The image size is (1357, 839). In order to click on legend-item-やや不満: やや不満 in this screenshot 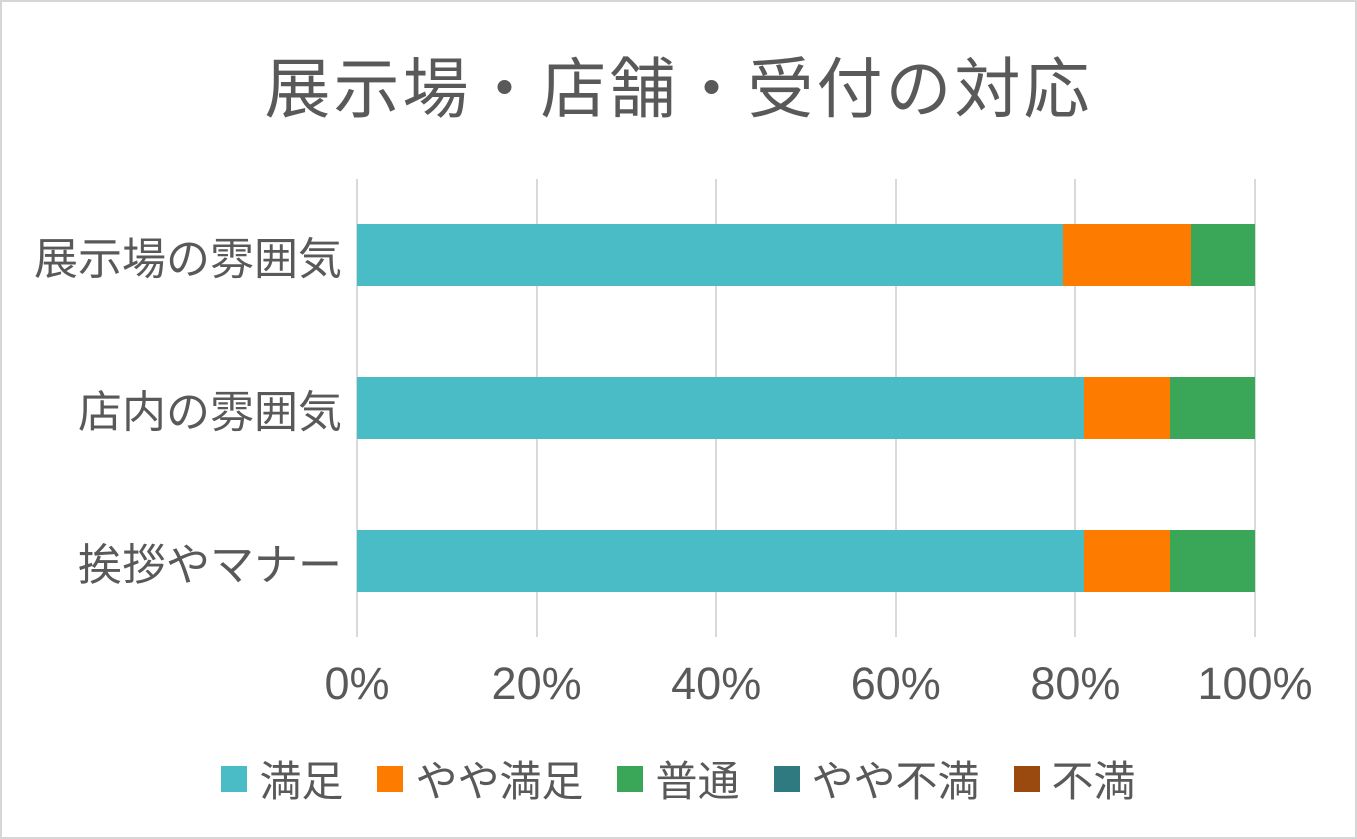, I will do `click(876, 778)`.